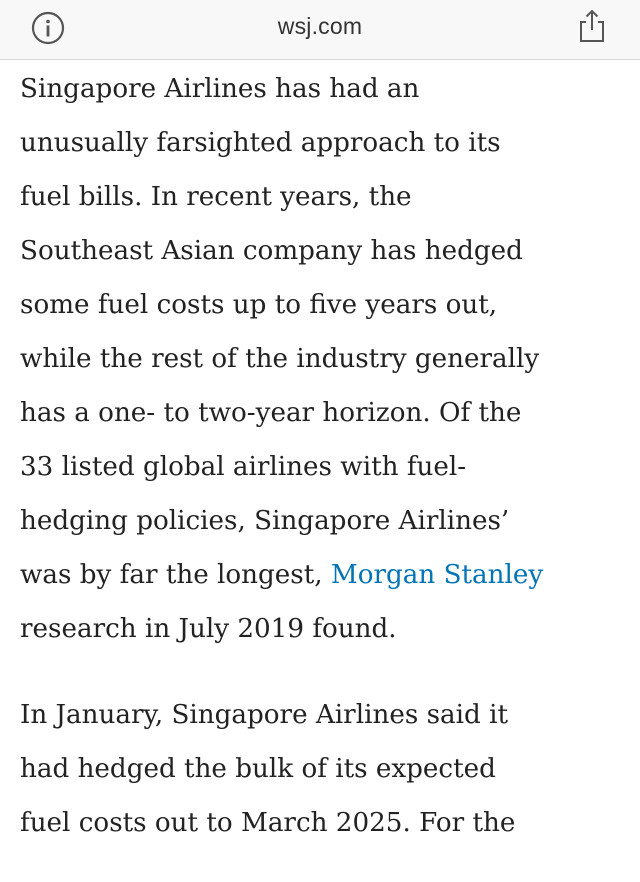 The width and height of the screenshot is (640, 882). What do you see at coordinates (216, 197) in the screenshot?
I see `text-line: fuel bills. In recent years, the` at bounding box center [216, 197].